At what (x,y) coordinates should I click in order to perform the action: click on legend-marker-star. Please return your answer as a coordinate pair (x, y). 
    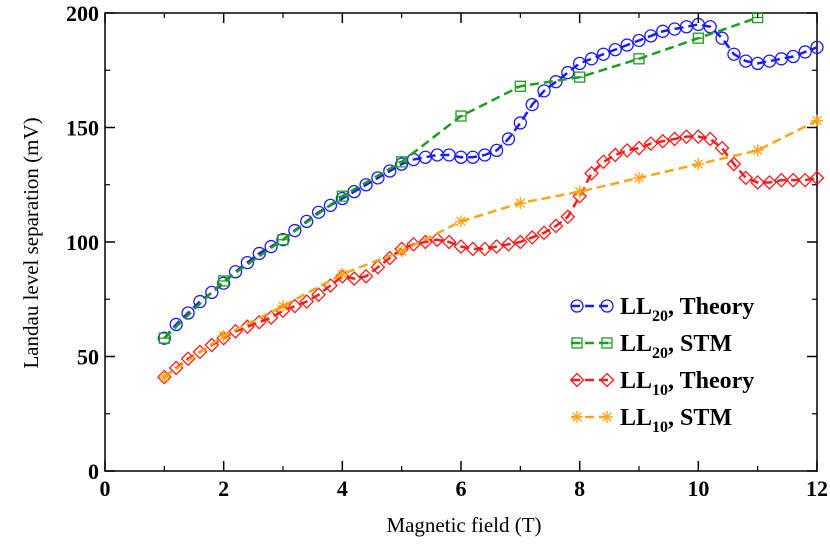
    Looking at the image, I should click on (607, 417).